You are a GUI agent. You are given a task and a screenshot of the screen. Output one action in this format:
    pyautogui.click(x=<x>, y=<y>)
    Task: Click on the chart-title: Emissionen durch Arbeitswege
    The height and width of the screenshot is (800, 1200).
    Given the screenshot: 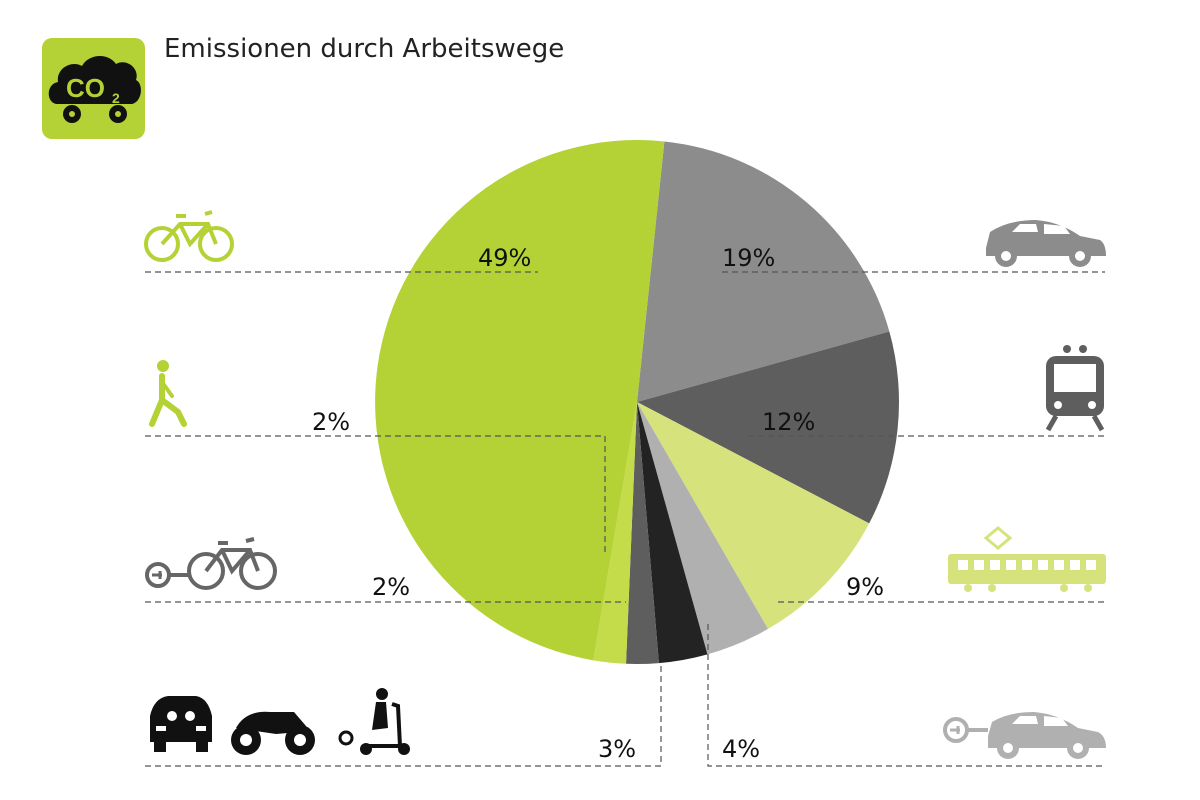 What is the action you would take?
    pyautogui.click(x=364, y=49)
    